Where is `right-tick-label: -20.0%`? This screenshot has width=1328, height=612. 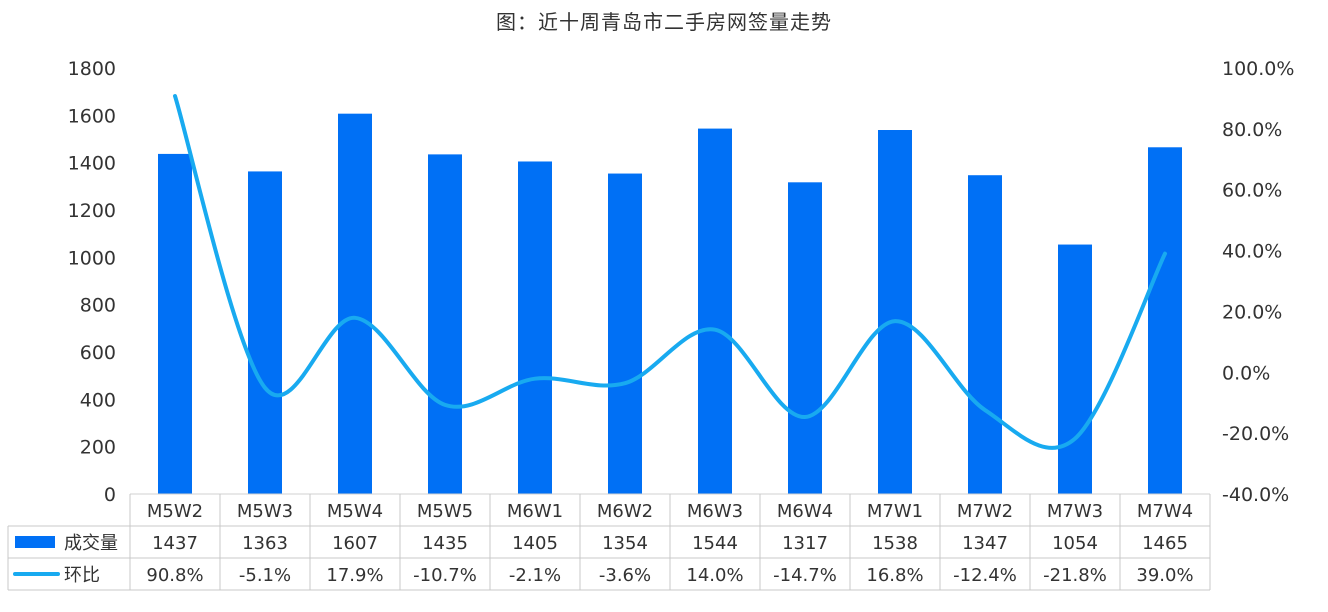 right-tick-label: -20.0% is located at coordinates (1255, 434).